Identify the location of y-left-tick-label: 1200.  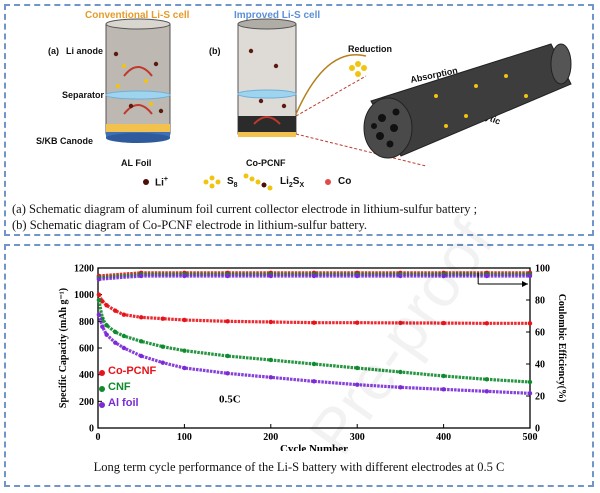
(84, 269).